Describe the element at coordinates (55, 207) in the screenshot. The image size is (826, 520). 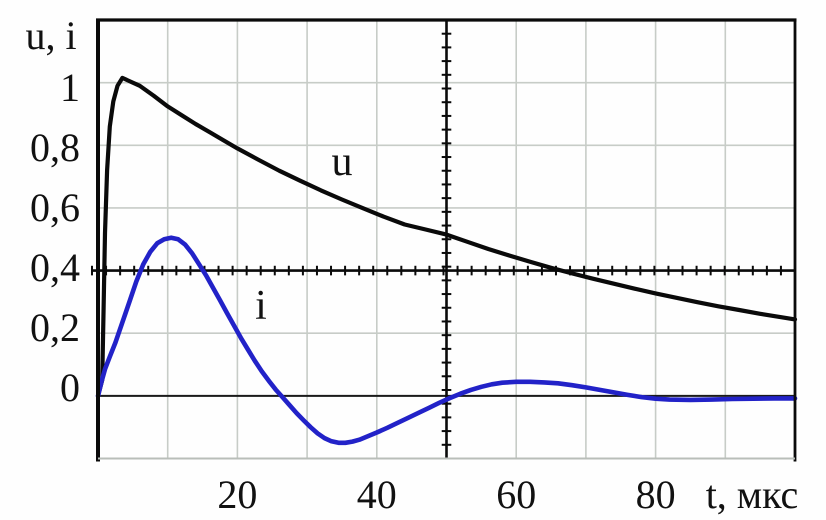
I see `y-tick-label: 0,6` at that location.